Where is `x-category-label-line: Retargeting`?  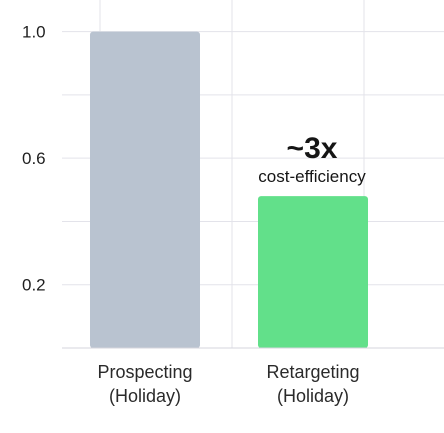
x-category-label-line: Retargeting is located at coordinates (312, 372).